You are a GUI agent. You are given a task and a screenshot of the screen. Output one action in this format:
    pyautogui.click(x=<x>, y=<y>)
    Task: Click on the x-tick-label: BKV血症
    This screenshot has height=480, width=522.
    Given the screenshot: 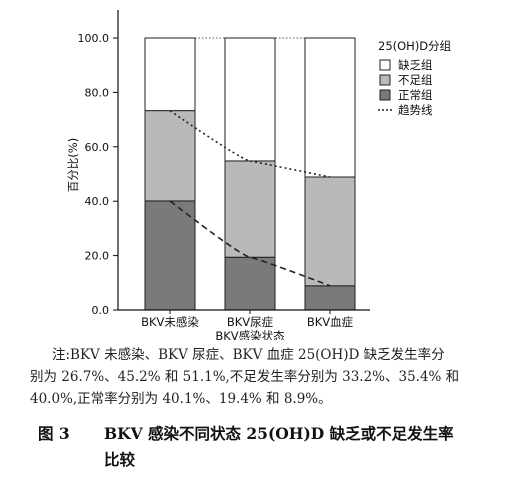 What is the action you would take?
    pyautogui.click(x=330, y=322)
    